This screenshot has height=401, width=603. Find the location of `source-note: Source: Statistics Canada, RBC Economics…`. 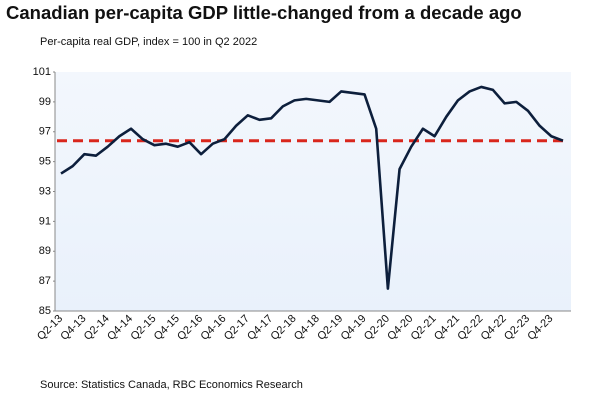

source-note: Source: Statistics Canada, RBC Economics… is located at coordinates (171, 385).